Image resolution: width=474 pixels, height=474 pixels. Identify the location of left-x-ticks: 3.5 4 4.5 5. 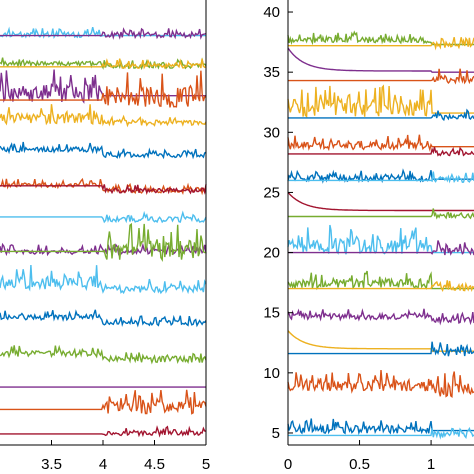
(125, 456).